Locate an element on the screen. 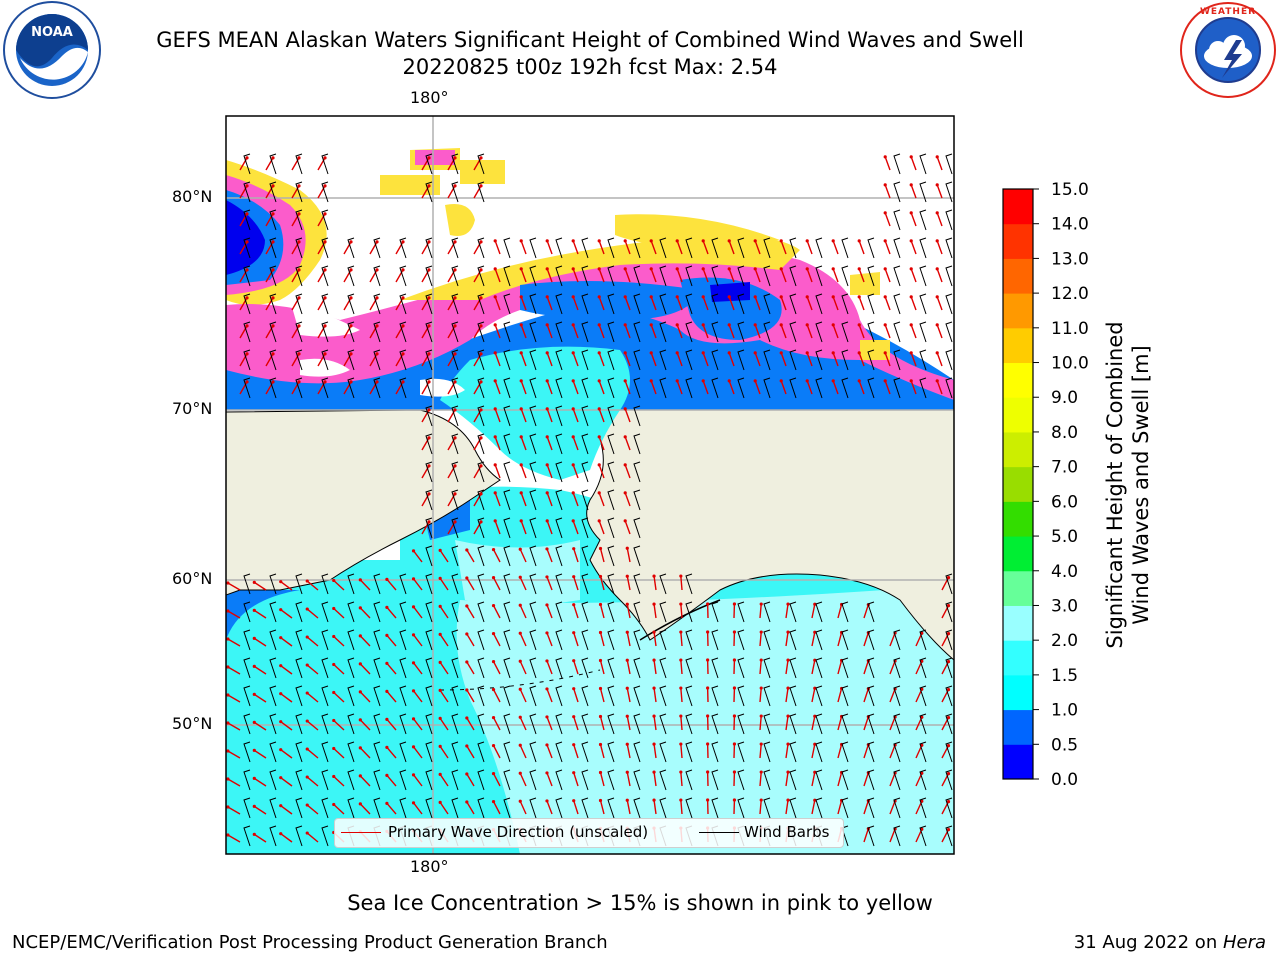 The height and width of the screenshot is (960, 1280). noaa-logo-icon: NOAA is located at coordinates (52, 50).